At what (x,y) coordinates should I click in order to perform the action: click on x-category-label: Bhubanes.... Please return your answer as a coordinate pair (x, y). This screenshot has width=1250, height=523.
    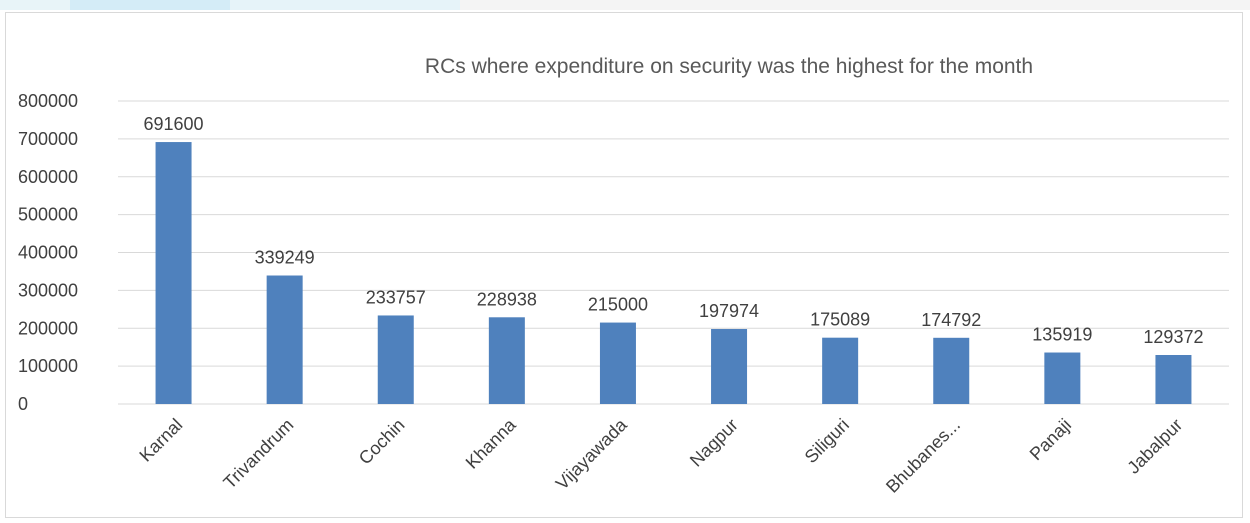
    Looking at the image, I should click on (923, 456).